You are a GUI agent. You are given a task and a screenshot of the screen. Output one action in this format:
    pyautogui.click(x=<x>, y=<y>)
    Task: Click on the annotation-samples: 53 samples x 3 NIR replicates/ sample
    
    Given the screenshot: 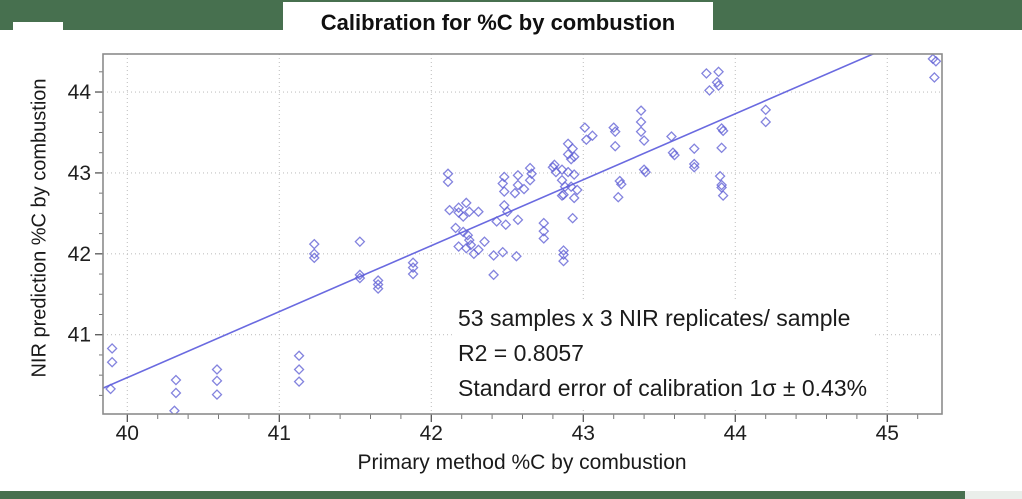 What is the action you would take?
    pyautogui.click(x=654, y=318)
    